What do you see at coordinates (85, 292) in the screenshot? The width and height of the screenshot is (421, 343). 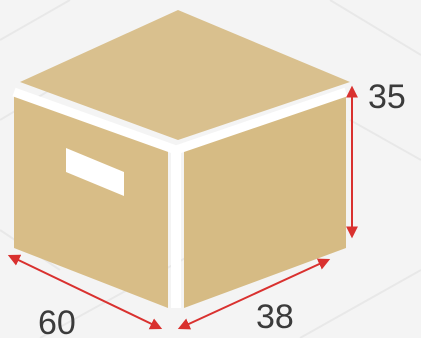 I see `width-dimension-line` at bounding box center [85, 292].